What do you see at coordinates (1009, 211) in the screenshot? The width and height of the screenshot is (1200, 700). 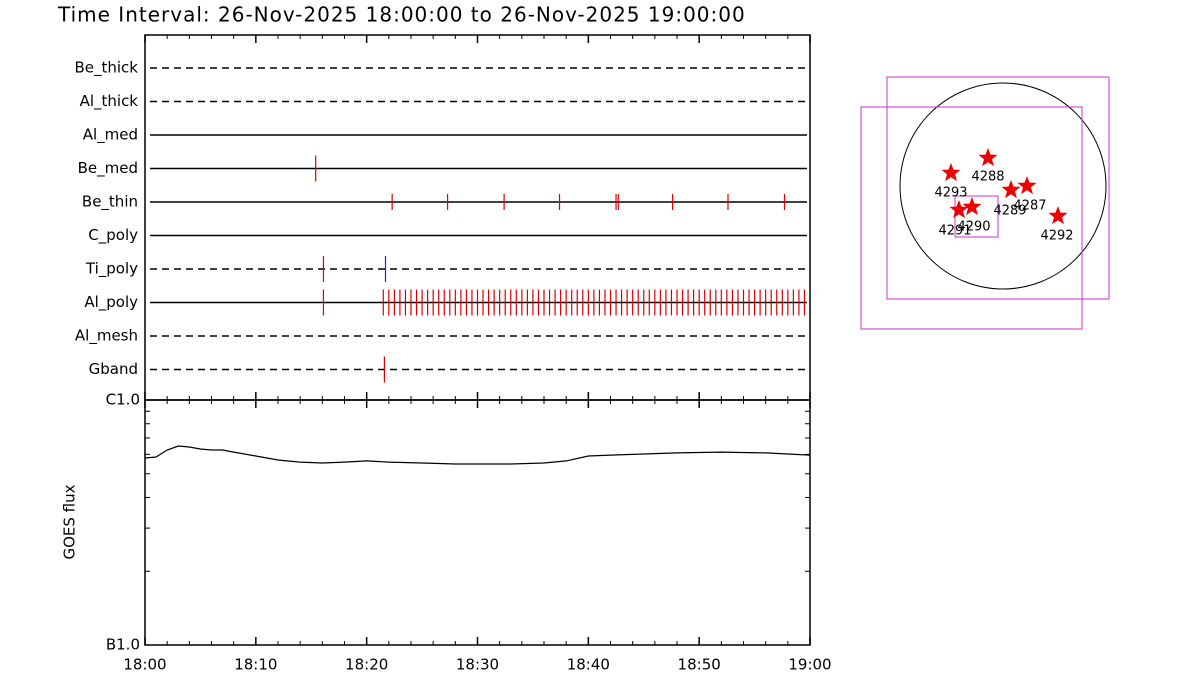 I see `region-label: 4289` at bounding box center [1009, 211].